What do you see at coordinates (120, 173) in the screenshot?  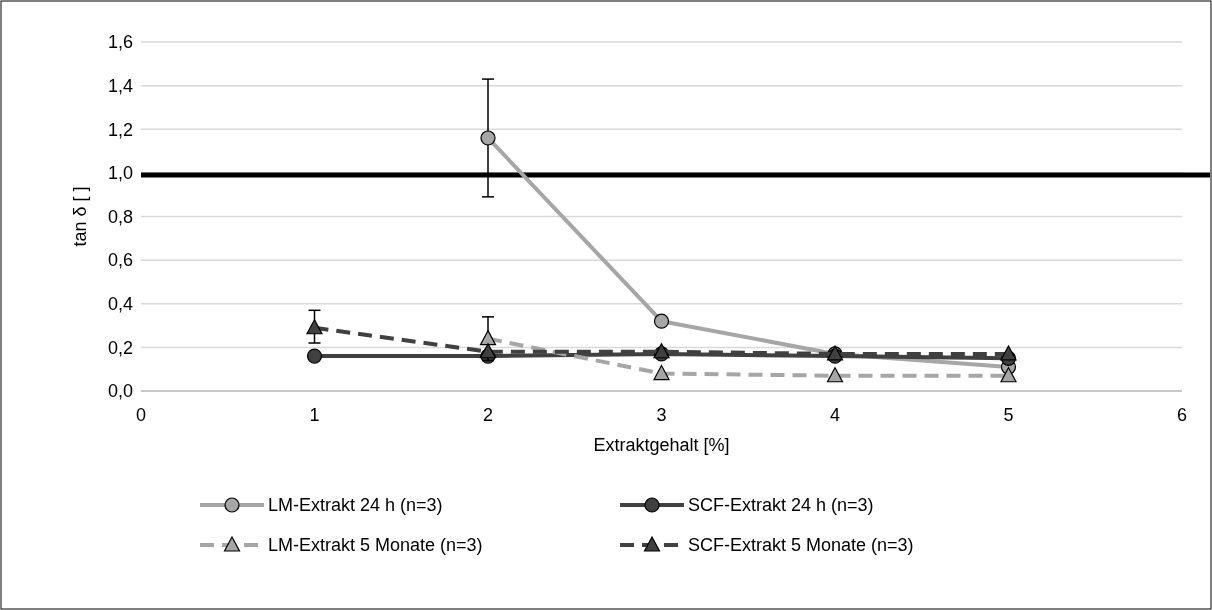 I see `y-tick-label: 1,0` at bounding box center [120, 173].